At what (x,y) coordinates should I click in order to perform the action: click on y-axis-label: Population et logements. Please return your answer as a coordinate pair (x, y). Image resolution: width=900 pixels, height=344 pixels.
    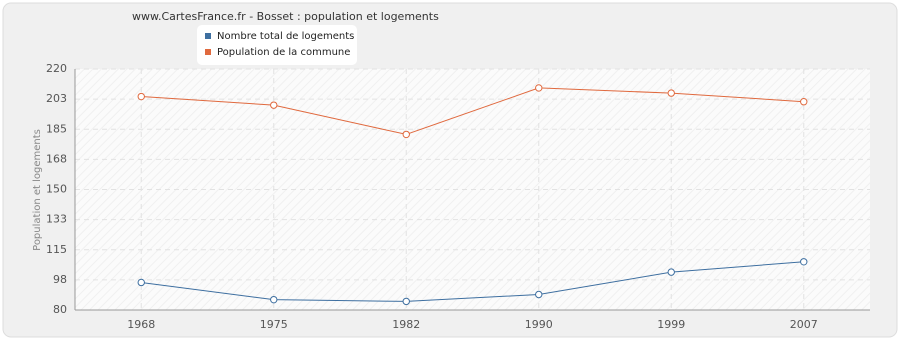
    Looking at the image, I should click on (37, 190).